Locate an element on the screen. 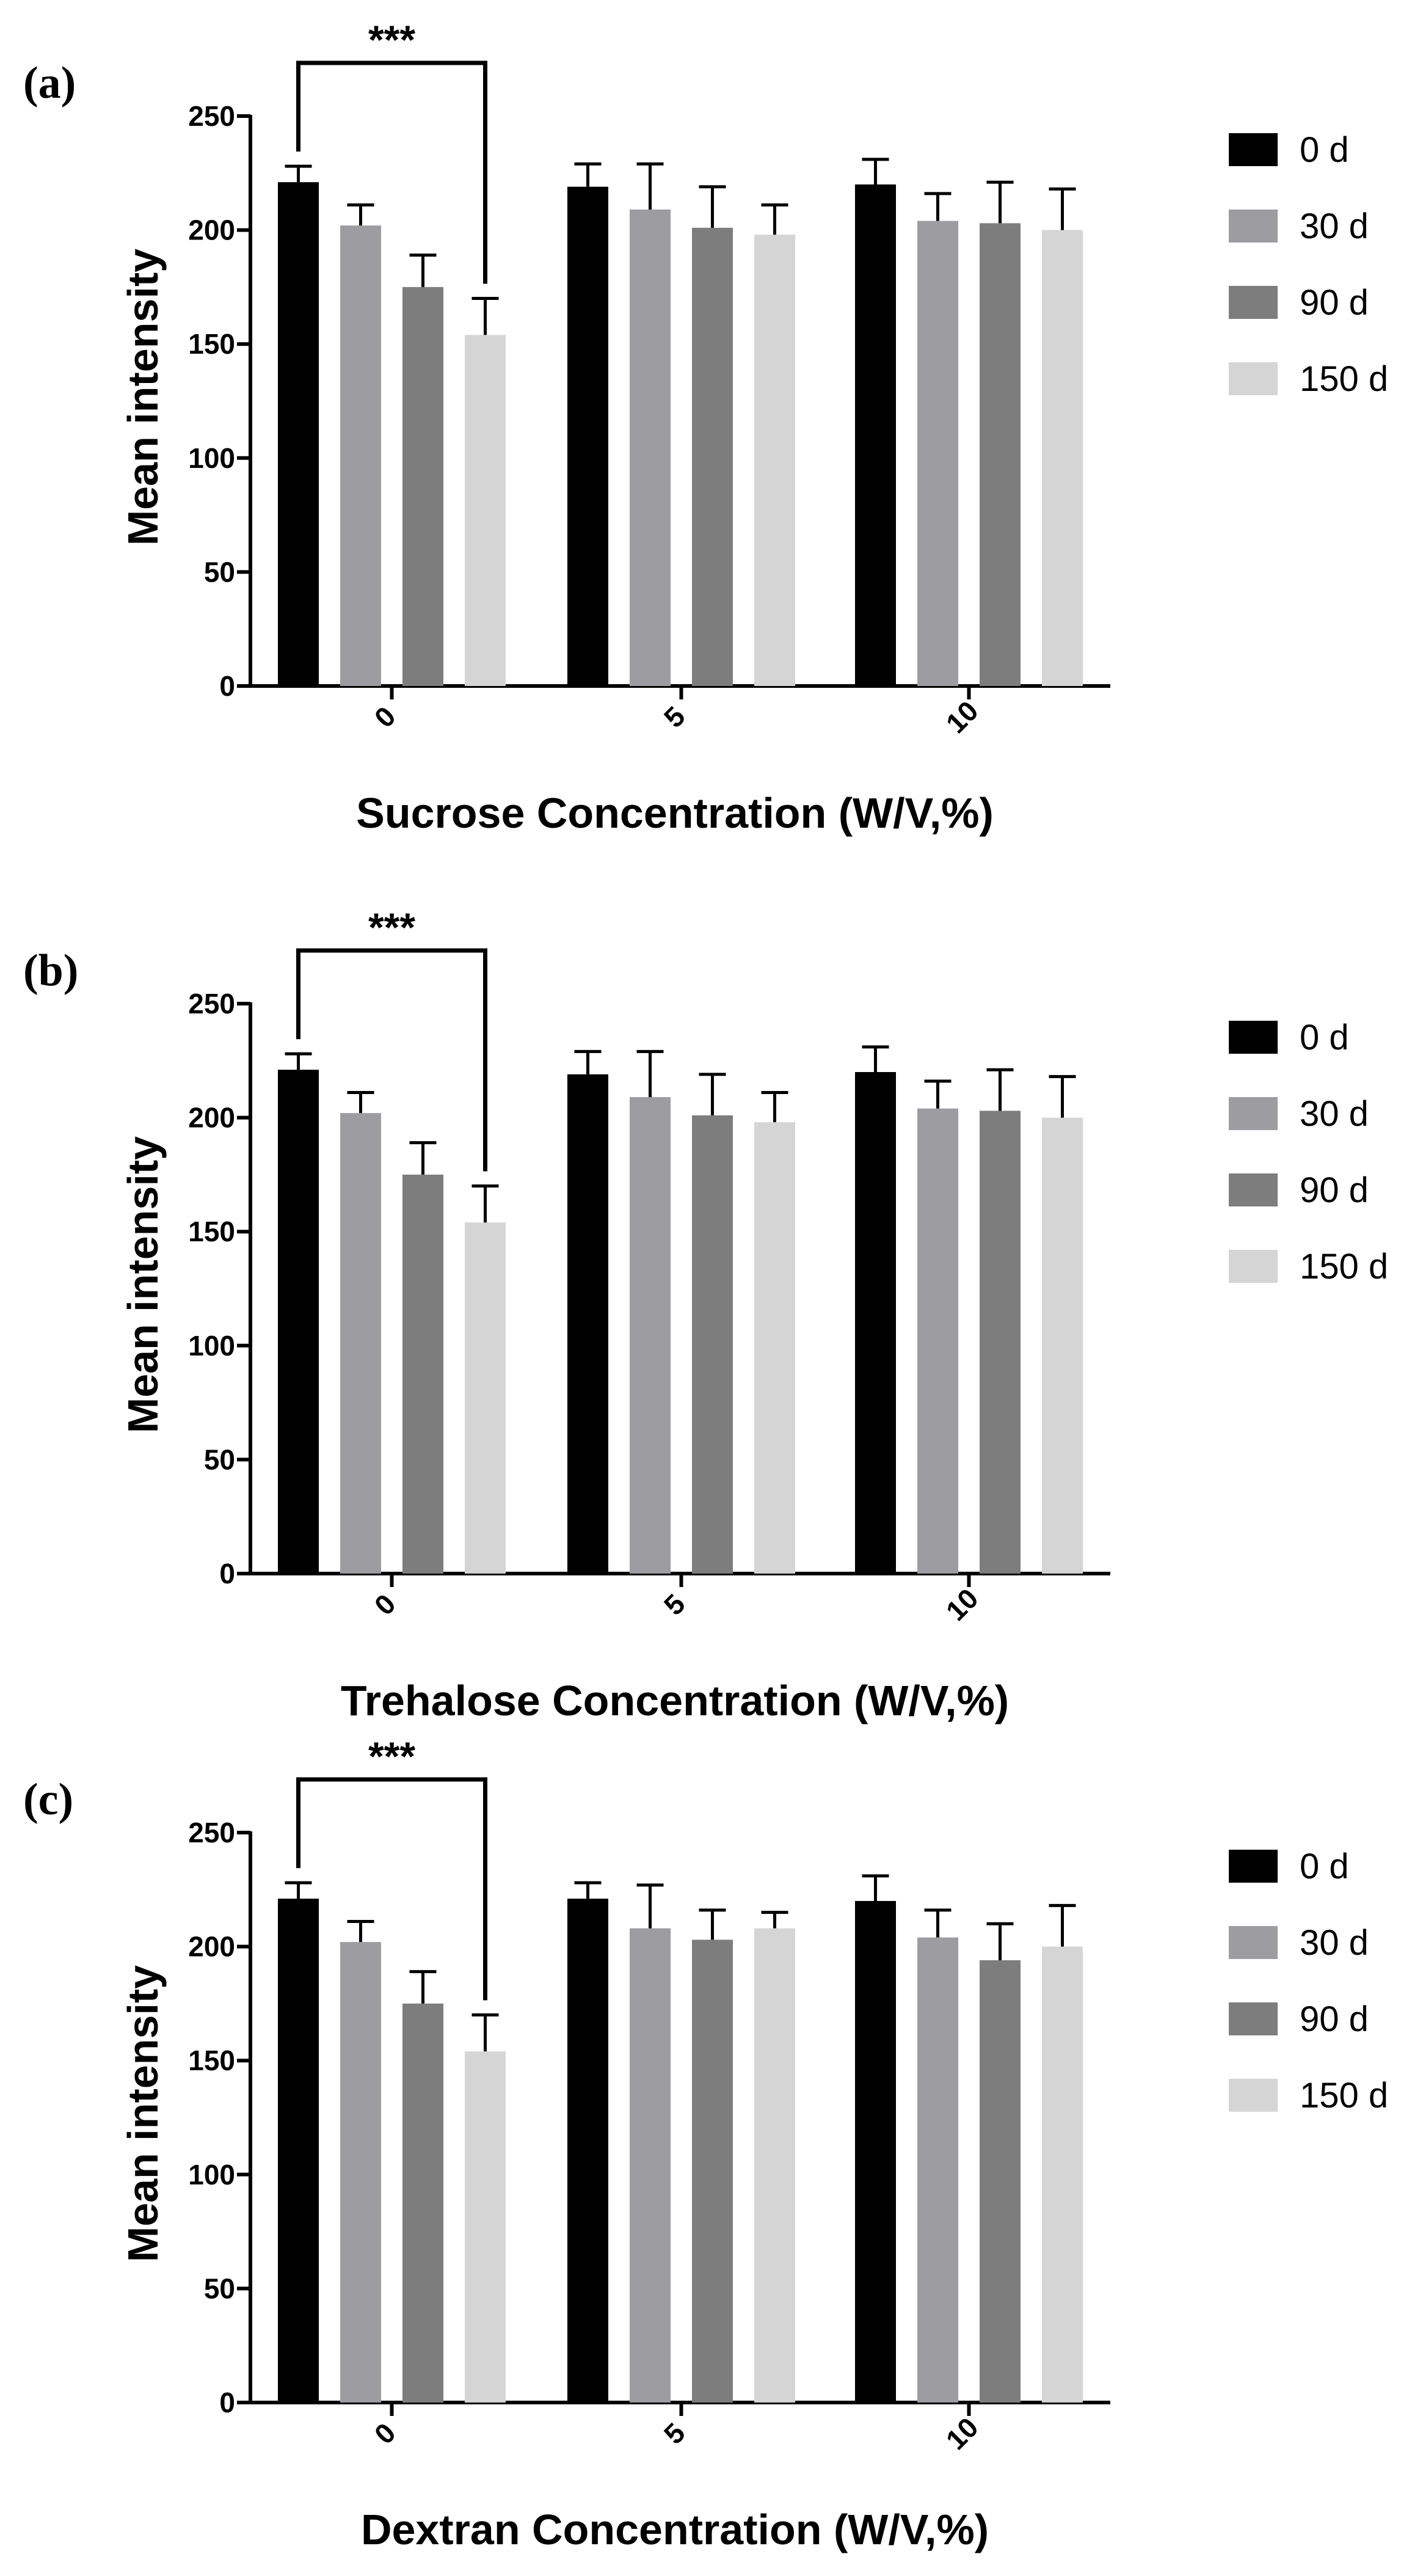 This screenshot has width=1423, height=2576. panel-label: (b) is located at coordinates (50, 971).